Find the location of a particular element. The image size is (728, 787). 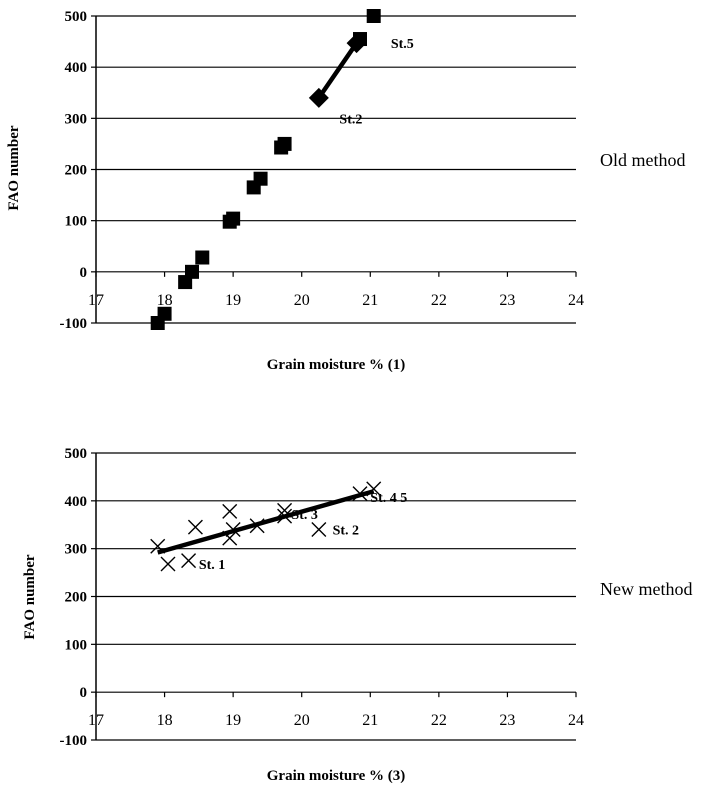

chart1-y-tick-label: 500 is located at coordinates (76, 17).